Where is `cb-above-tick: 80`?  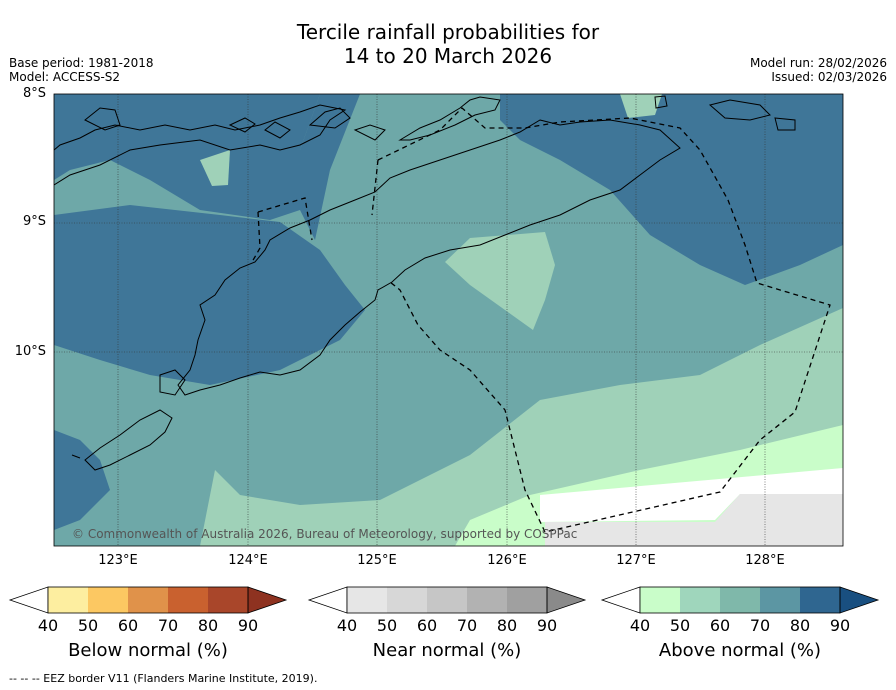 cb-above-tick: 80 is located at coordinates (800, 625).